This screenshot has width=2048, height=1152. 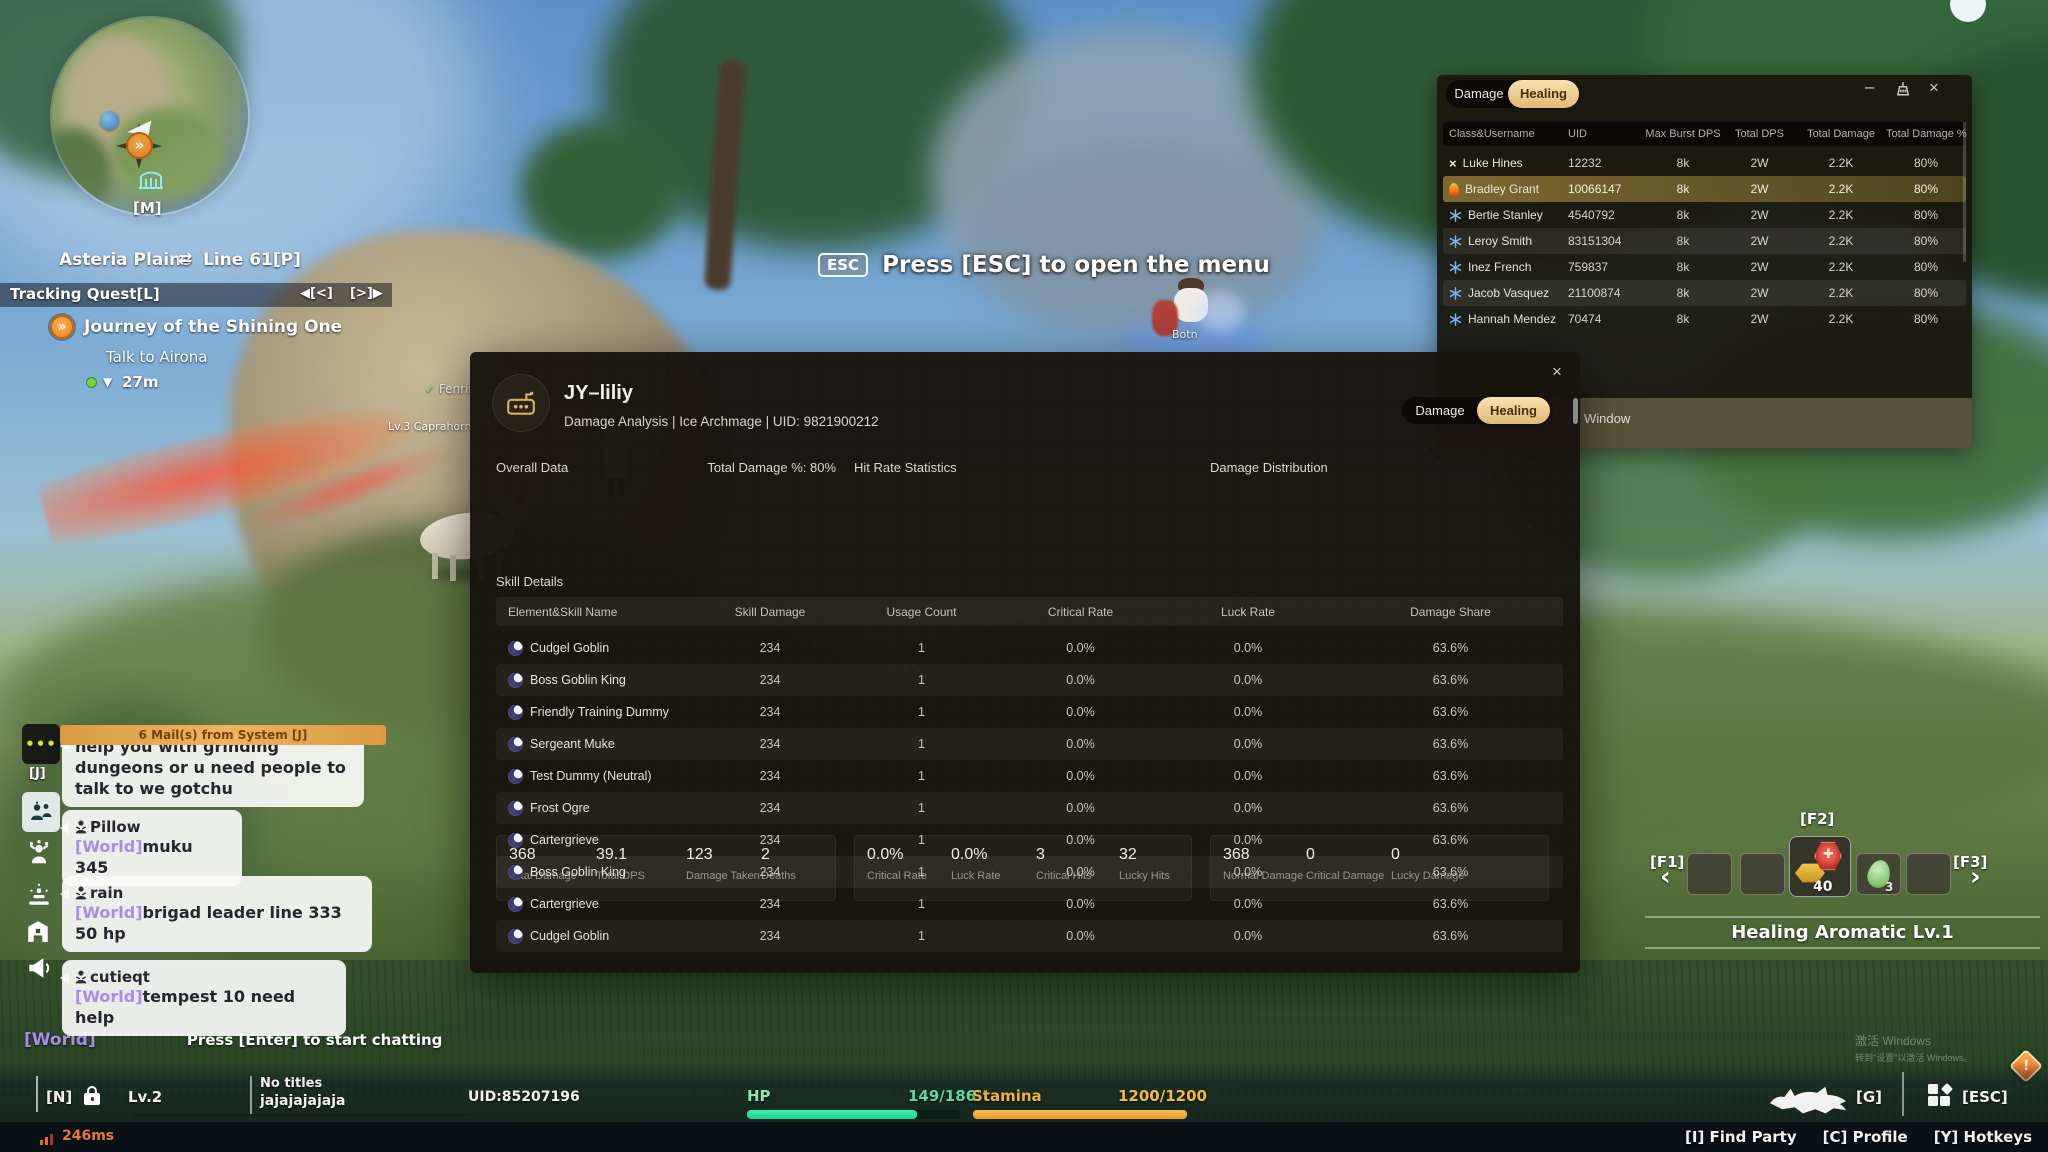 I want to click on section-label-hitrate: Hit Rate Statistics, so click(x=905, y=467).